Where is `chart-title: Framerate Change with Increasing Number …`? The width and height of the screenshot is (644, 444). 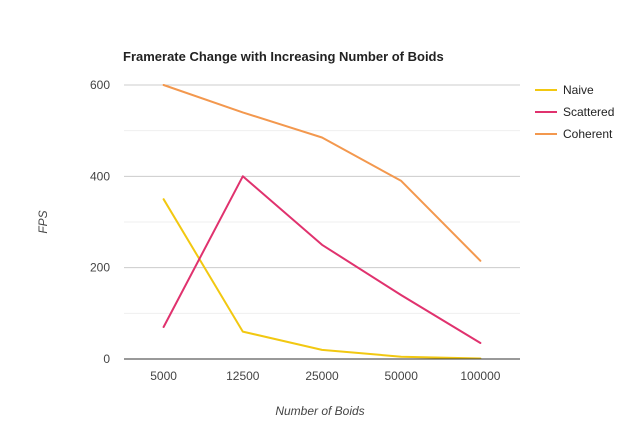
chart-title: Framerate Change with Increasing Number … is located at coordinates (283, 56).